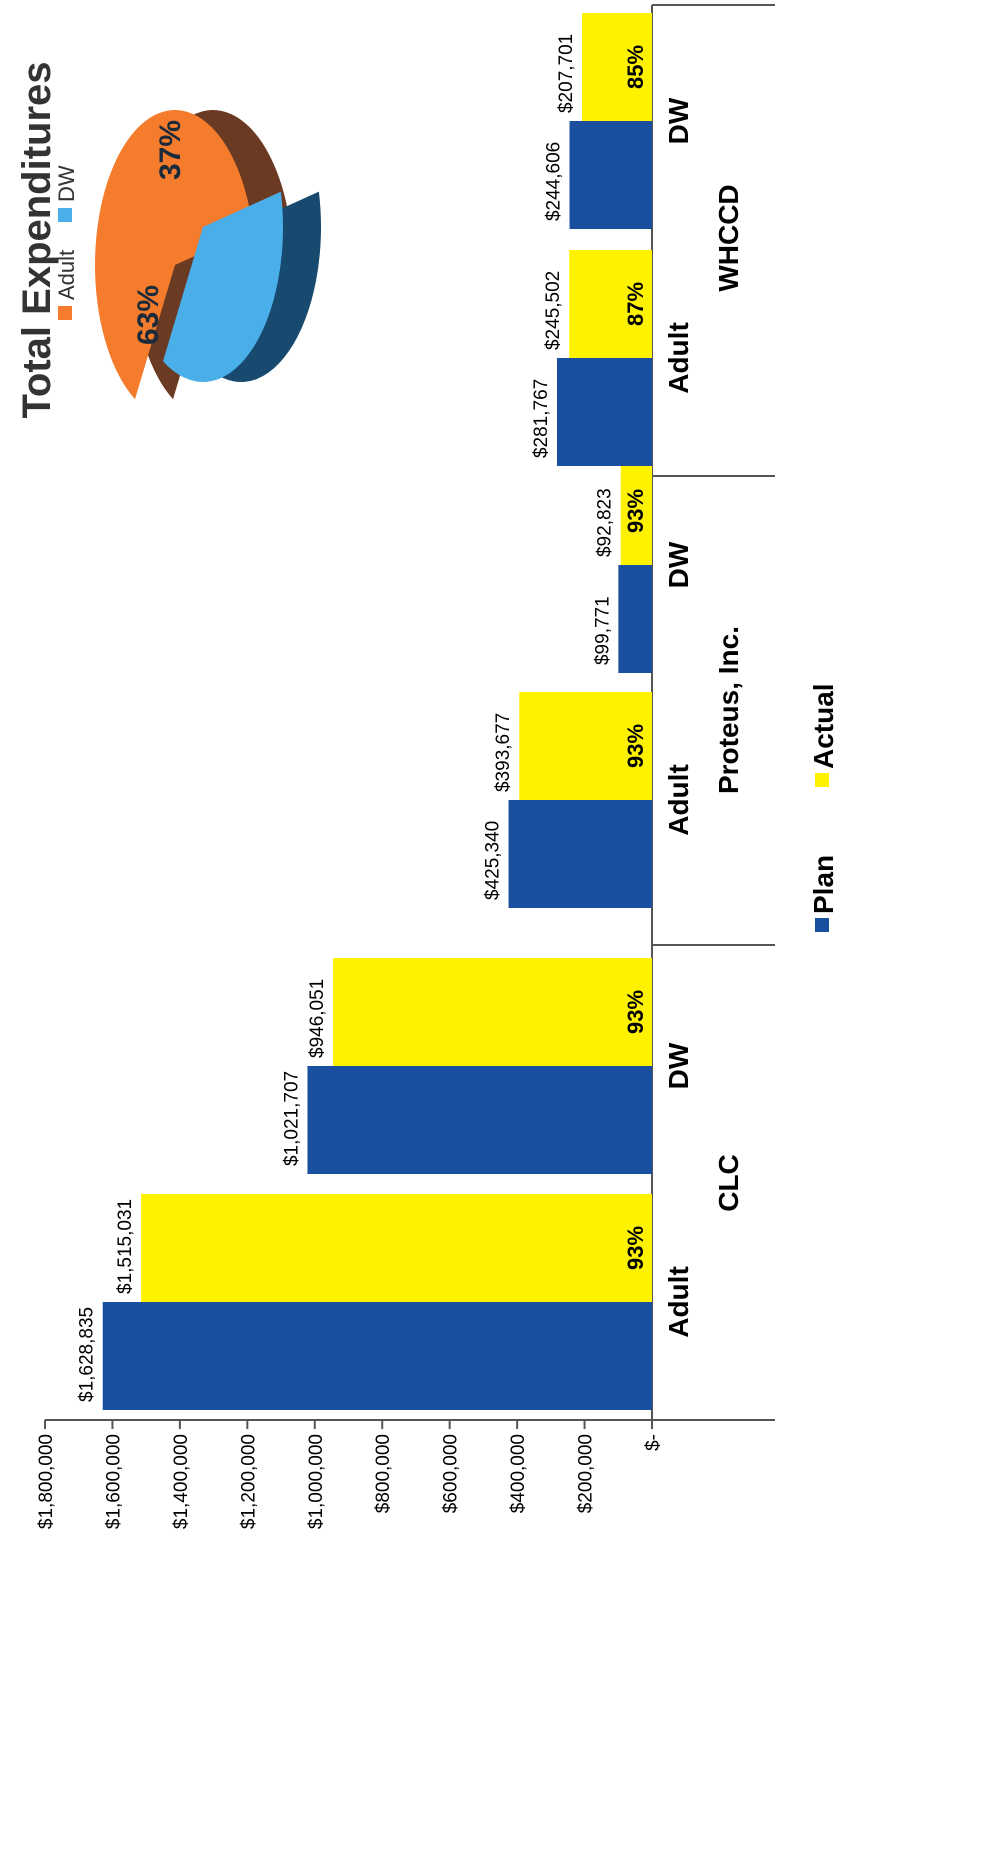 The width and height of the screenshot is (994, 1871). I want to click on value-axis-tick-label: $200,000, so click(586, 1473).